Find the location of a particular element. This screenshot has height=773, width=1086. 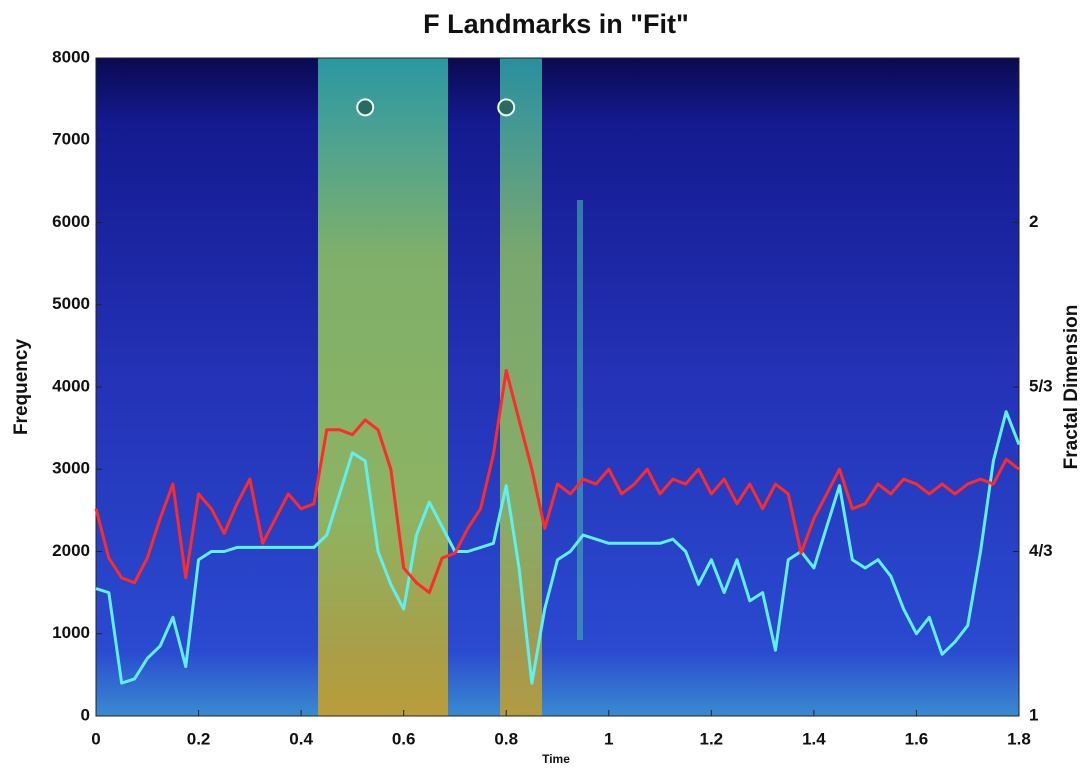

y-tick-label: 7000 is located at coordinates (71, 139).